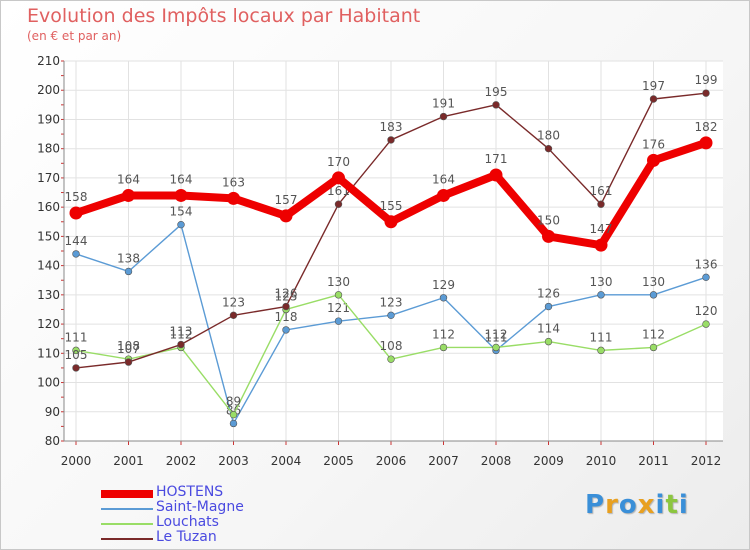 The image size is (750, 550). I want to click on data-label-saint-magne: 121, so click(338, 308).